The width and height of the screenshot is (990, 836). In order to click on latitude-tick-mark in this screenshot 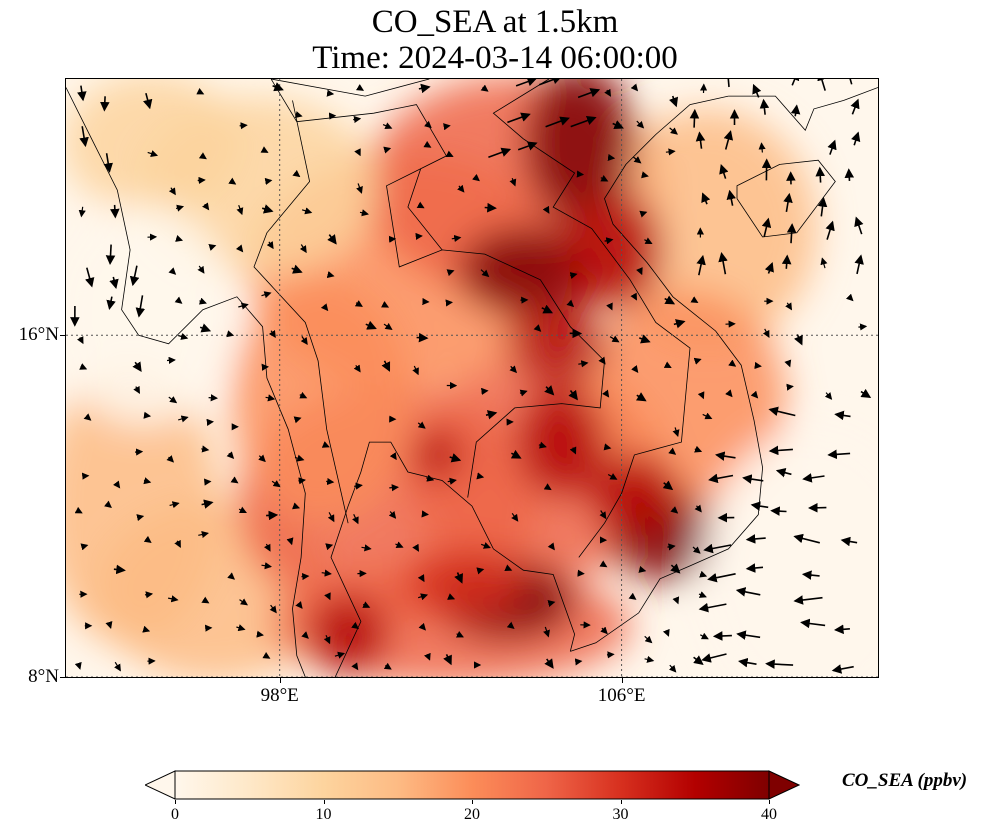, I will do `click(62, 336)`.